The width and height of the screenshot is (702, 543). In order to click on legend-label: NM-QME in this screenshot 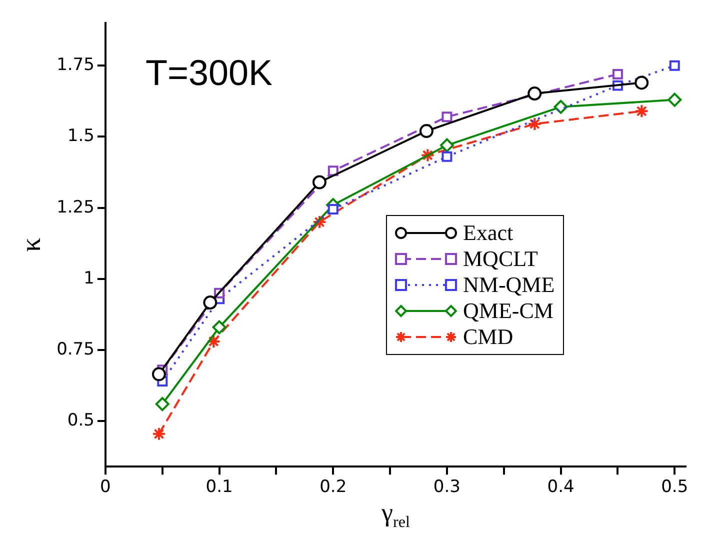, I will do `click(509, 285)`.